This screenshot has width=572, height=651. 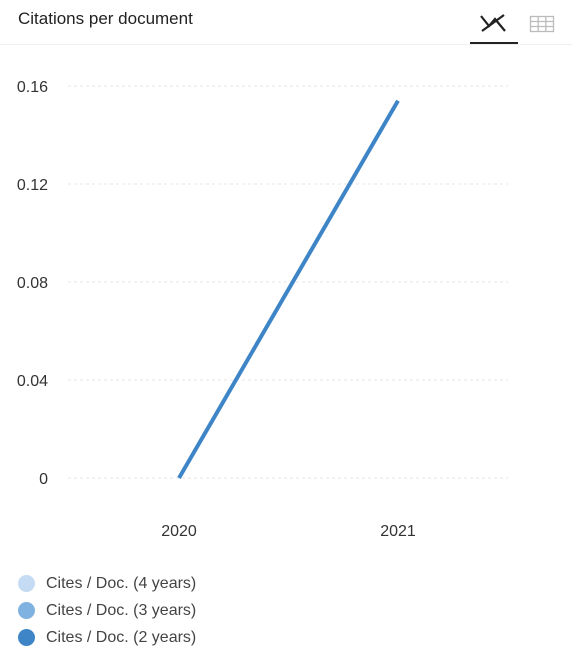 What do you see at coordinates (32, 87) in the screenshot?
I see `y-tick-label: 0.16` at bounding box center [32, 87].